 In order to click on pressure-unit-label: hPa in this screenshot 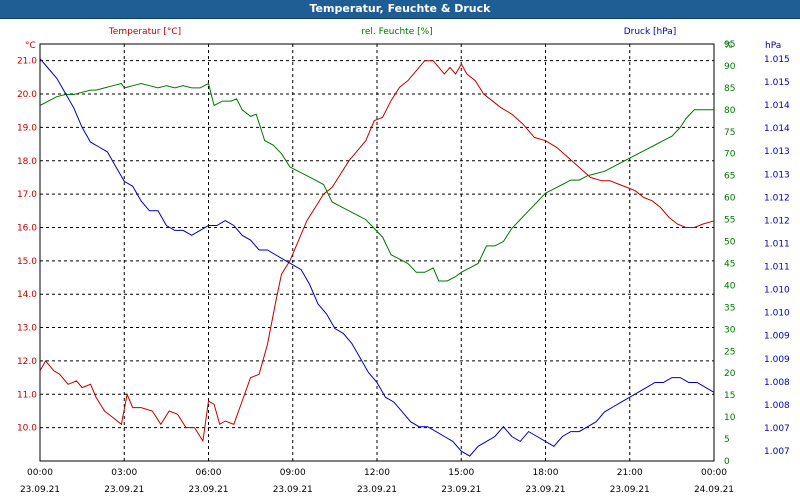, I will do `click(773, 46)`.